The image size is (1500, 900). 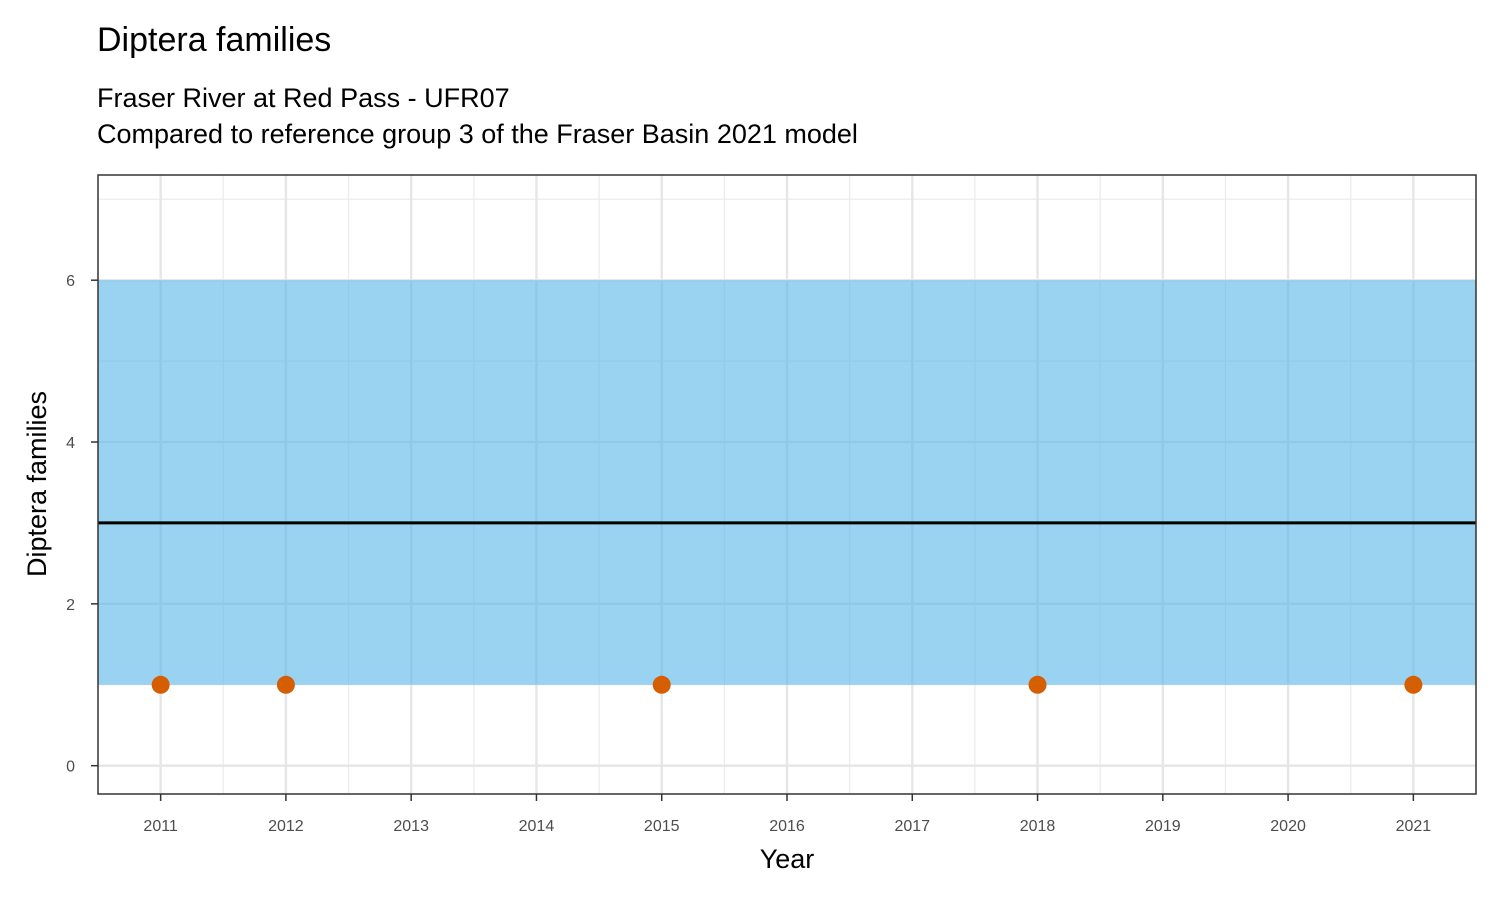 I want to click on data-points, so click(x=787, y=684).